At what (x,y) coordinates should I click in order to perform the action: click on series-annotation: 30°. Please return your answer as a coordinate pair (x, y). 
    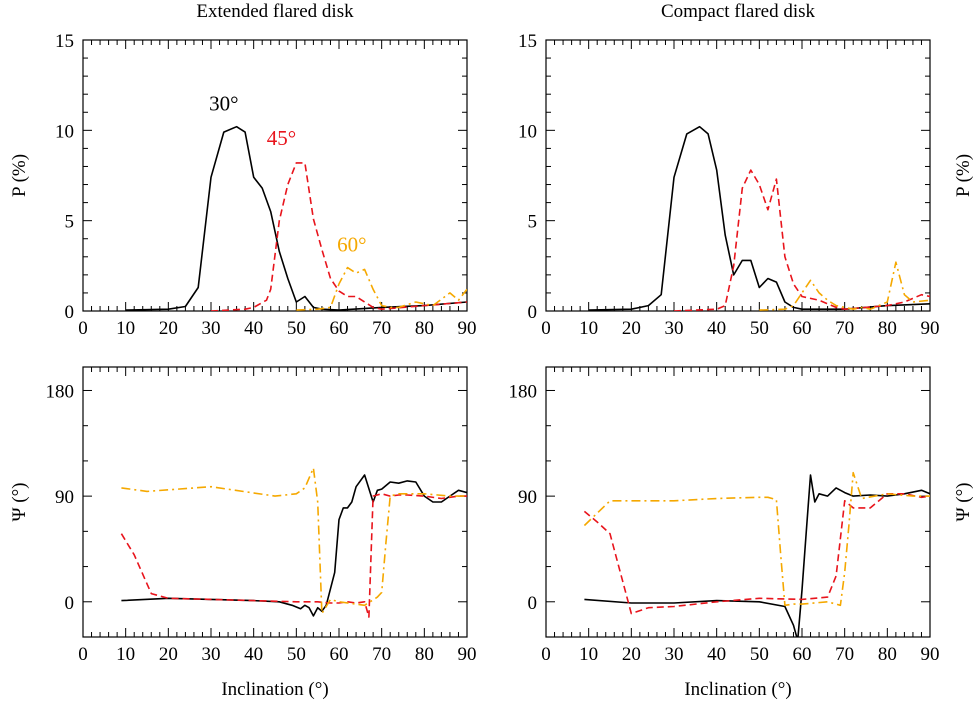
    Looking at the image, I should click on (223, 103).